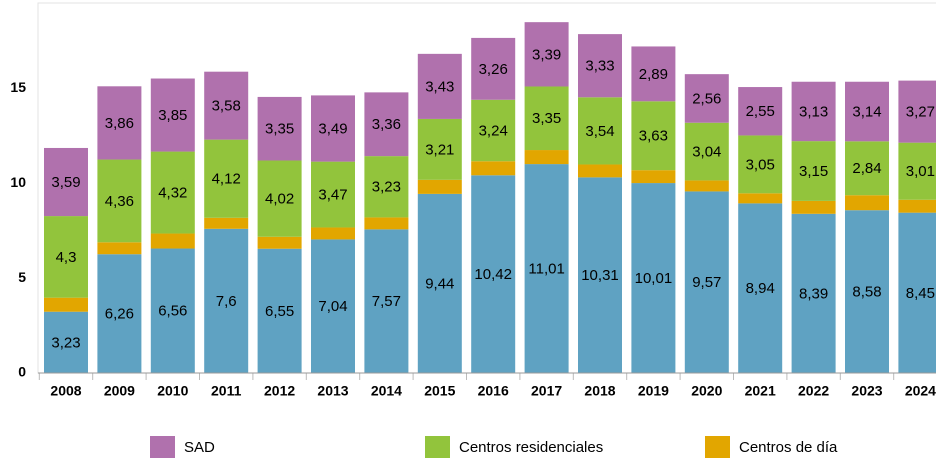 The image size is (936, 462). I want to click on data-label: 3,85, so click(172, 115).